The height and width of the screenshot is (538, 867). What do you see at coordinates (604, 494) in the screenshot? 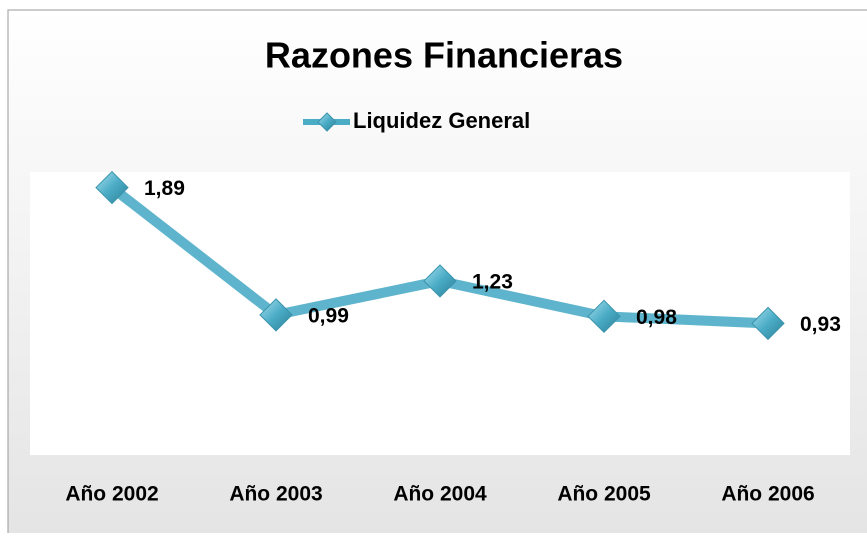
I see `x-tick-label: Año 2005` at bounding box center [604, 494].